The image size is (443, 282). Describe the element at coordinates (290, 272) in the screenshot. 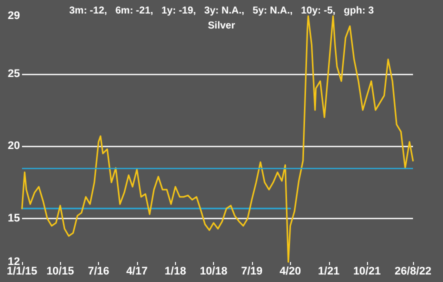

I see `x-tick-label: 4/20` at that location.